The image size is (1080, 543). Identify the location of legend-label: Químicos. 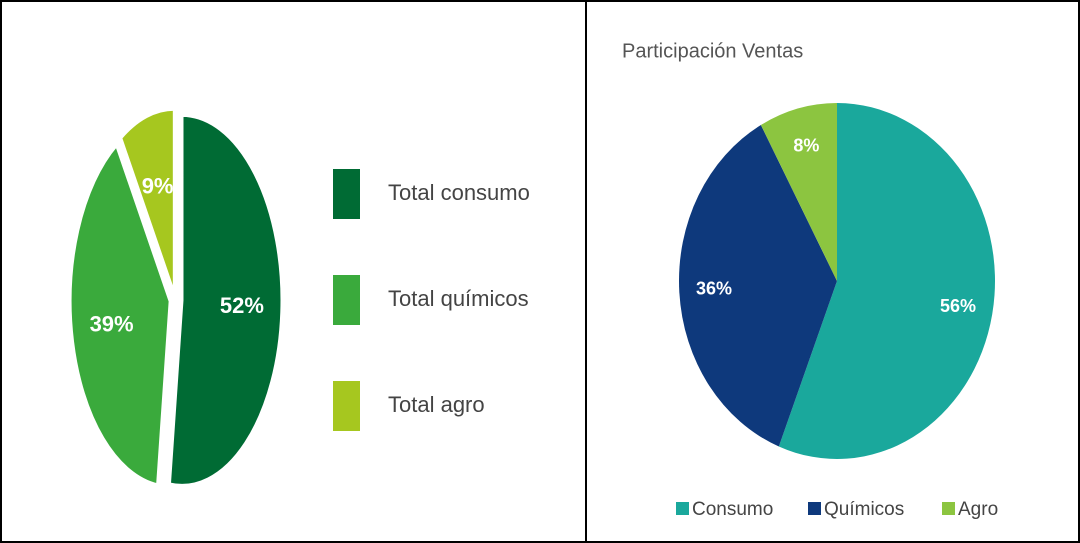
(864, 509).